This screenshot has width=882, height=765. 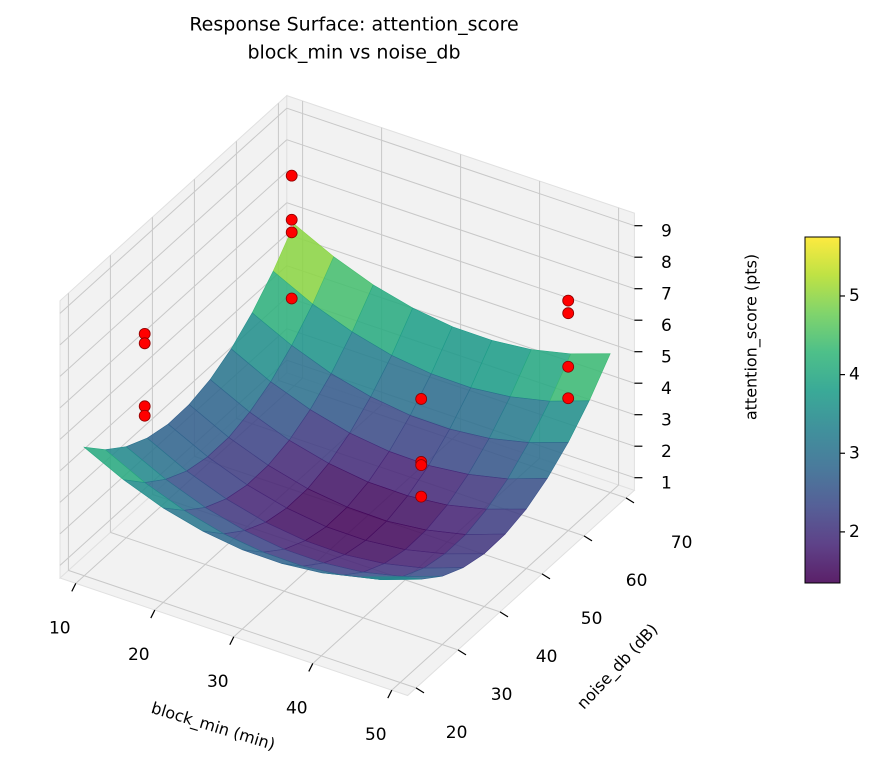 What do you see at coordinates (139, 655) in the screenshot?
I see `x-tick-label: 20` at bounding box center [139, 655].